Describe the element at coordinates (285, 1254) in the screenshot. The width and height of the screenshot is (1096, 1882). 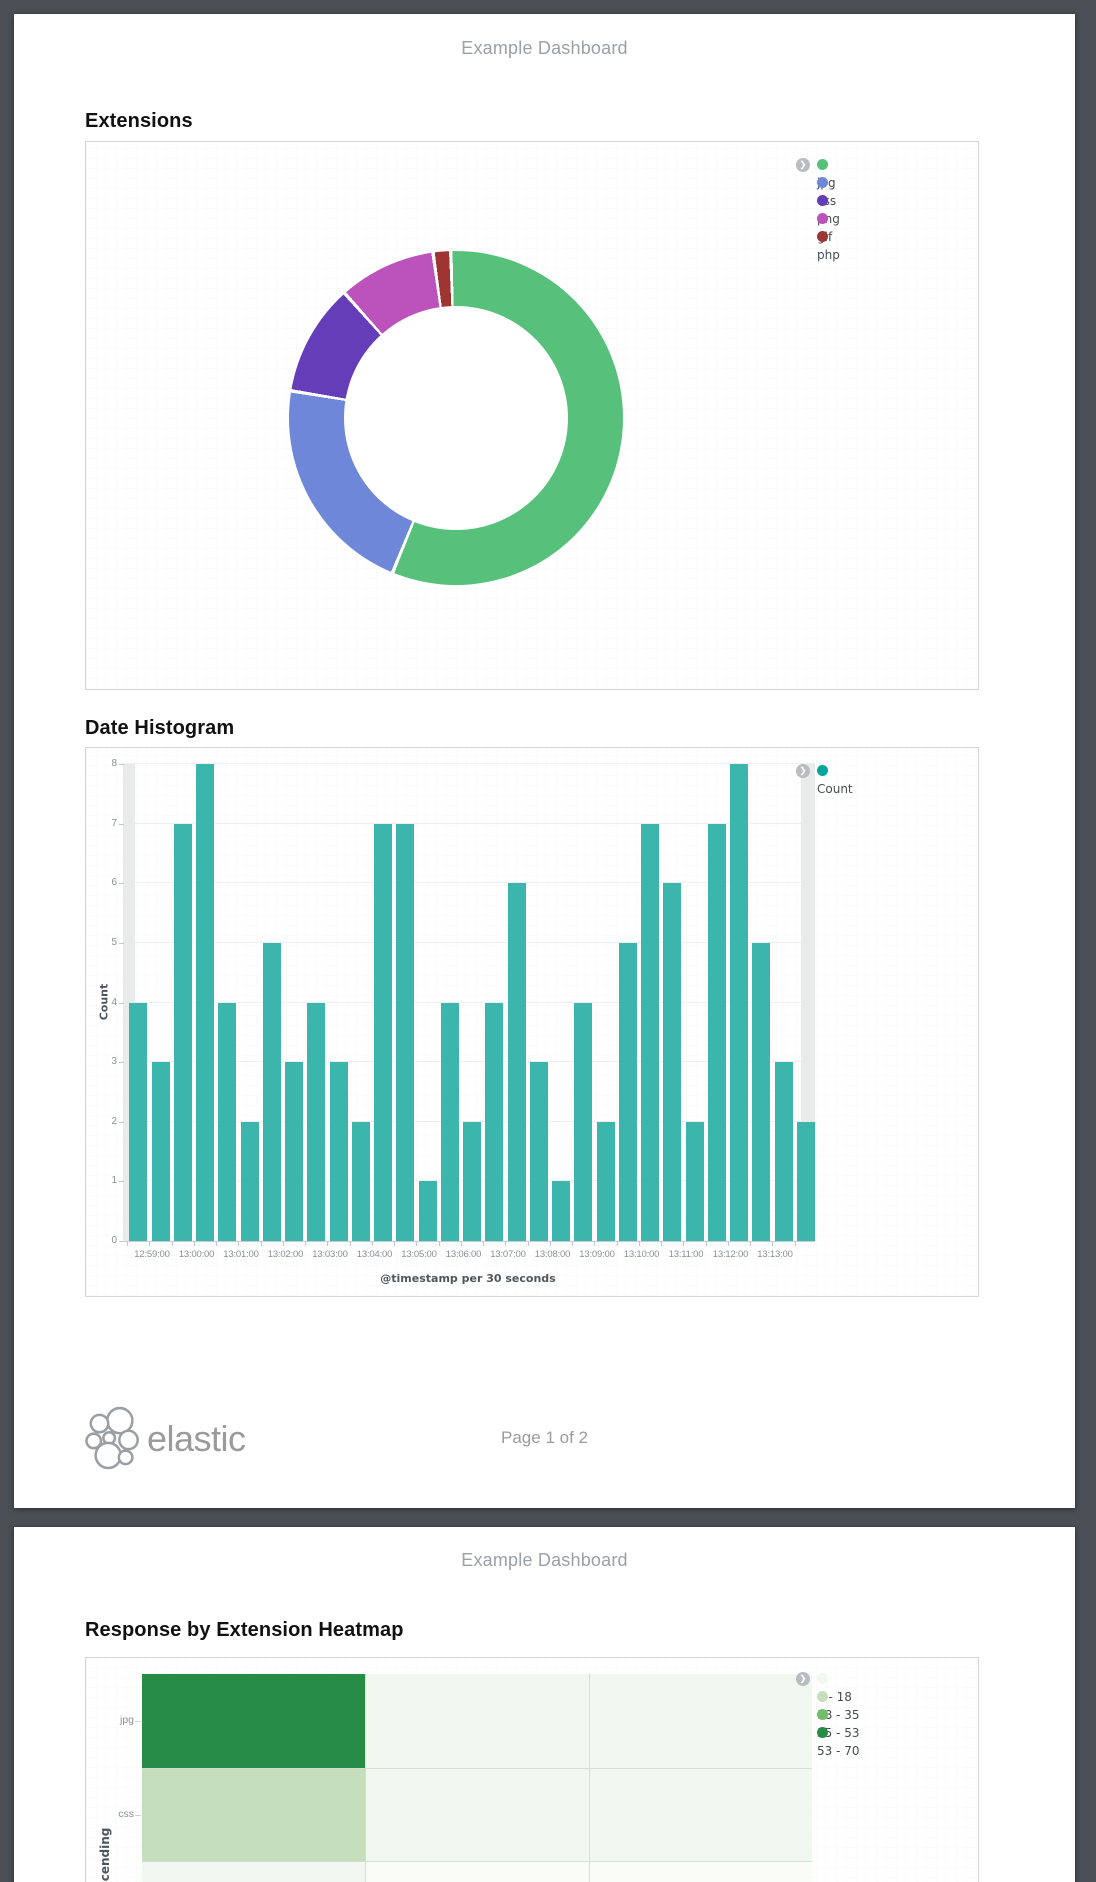
I see `x-axis-tick-label: 13:02:00` at that location.